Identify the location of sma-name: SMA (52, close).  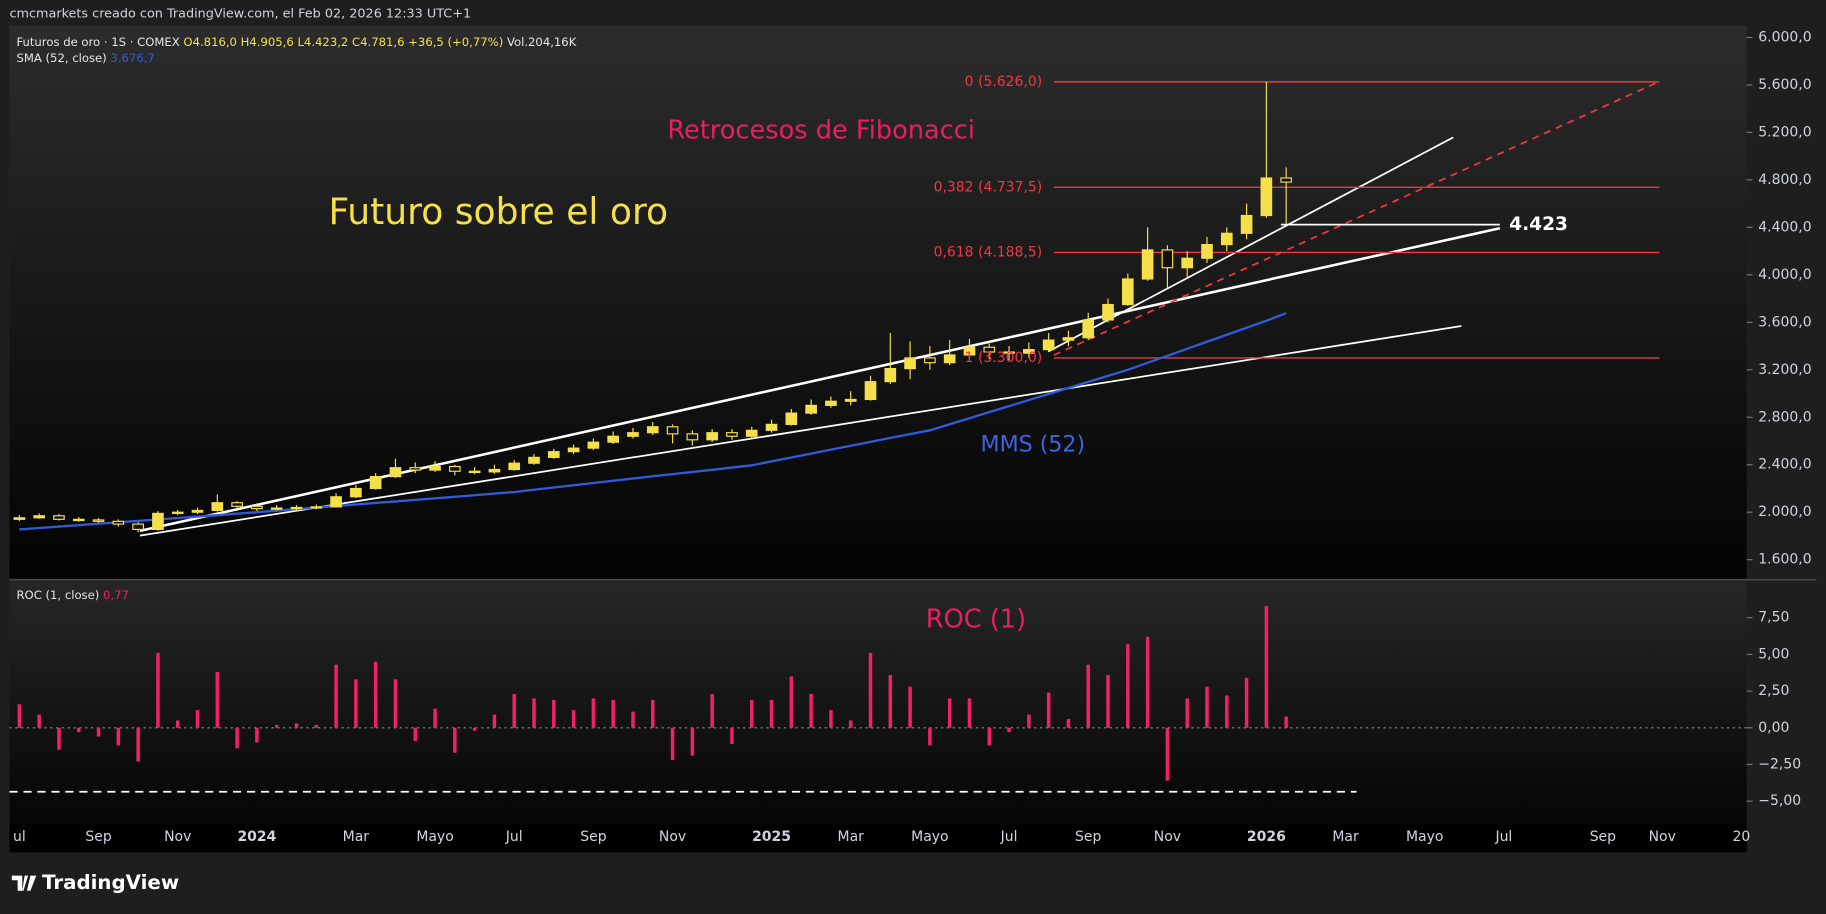
(61, 58).